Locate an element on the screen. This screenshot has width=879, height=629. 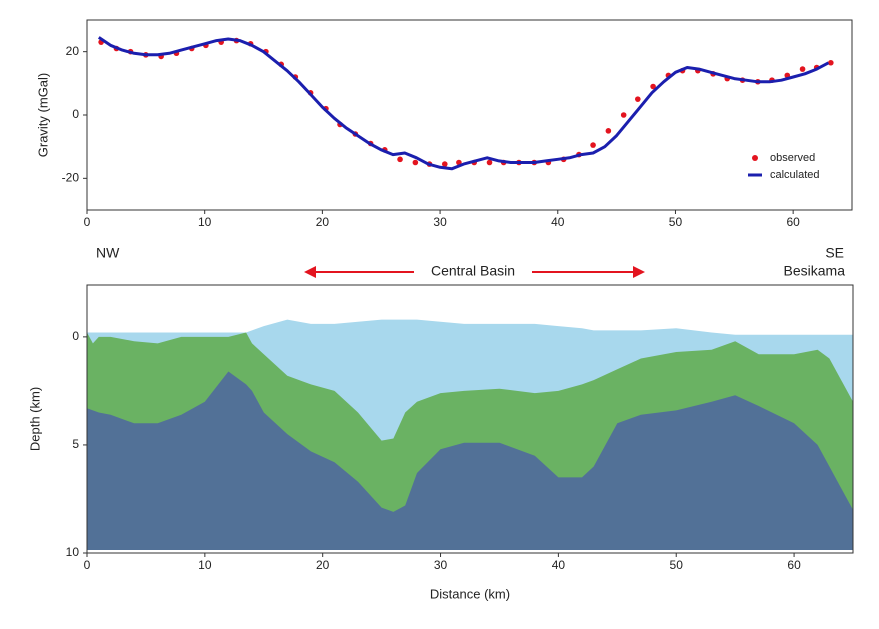
annotation: NW is located at coordinates (108, 253).